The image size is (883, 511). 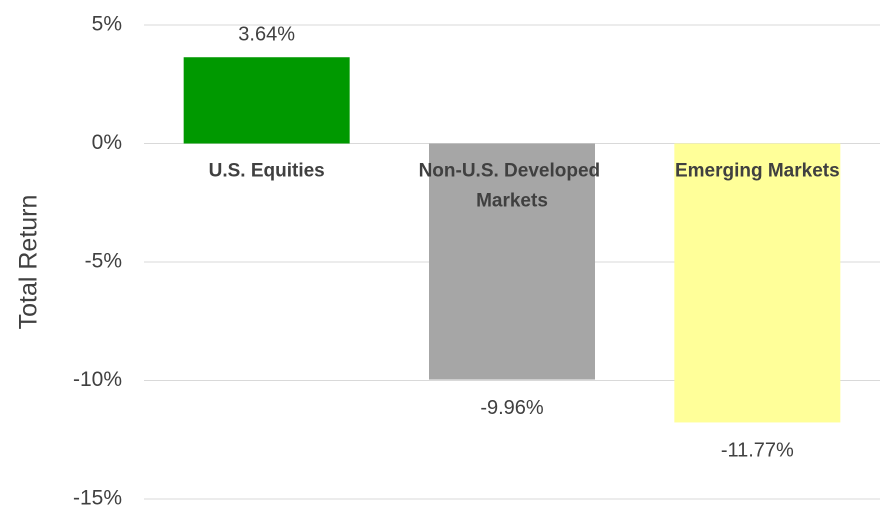 What do you see at coordinates (29, 262) in the screenshot?
I see `y-axis-label: Total Return` at bounding box center [29, 262].